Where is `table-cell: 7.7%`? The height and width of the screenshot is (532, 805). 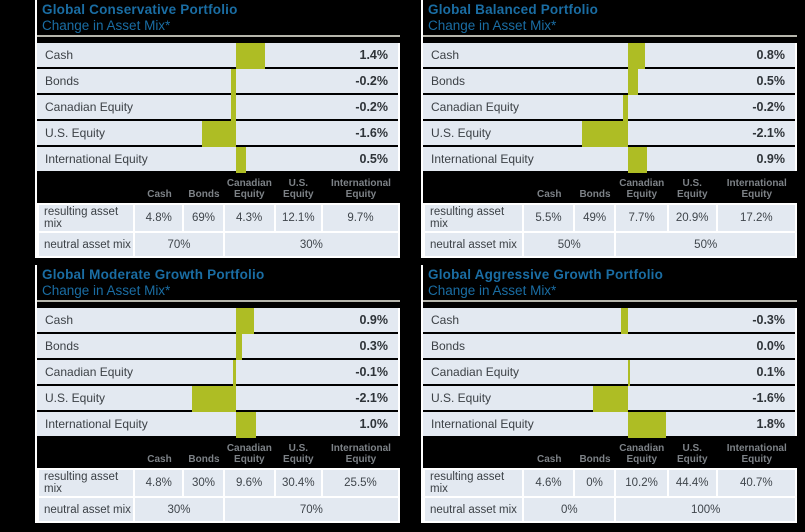
table-cell: 7.7% is located at coordinates (641, 218).